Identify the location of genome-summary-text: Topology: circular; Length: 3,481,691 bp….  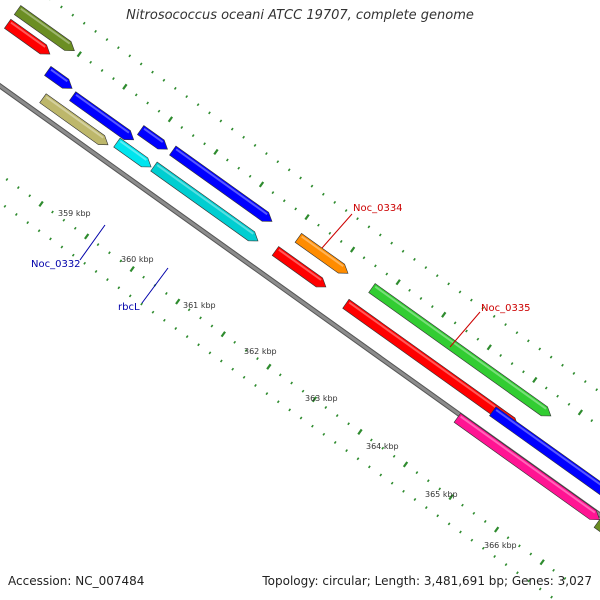
(427, 581).